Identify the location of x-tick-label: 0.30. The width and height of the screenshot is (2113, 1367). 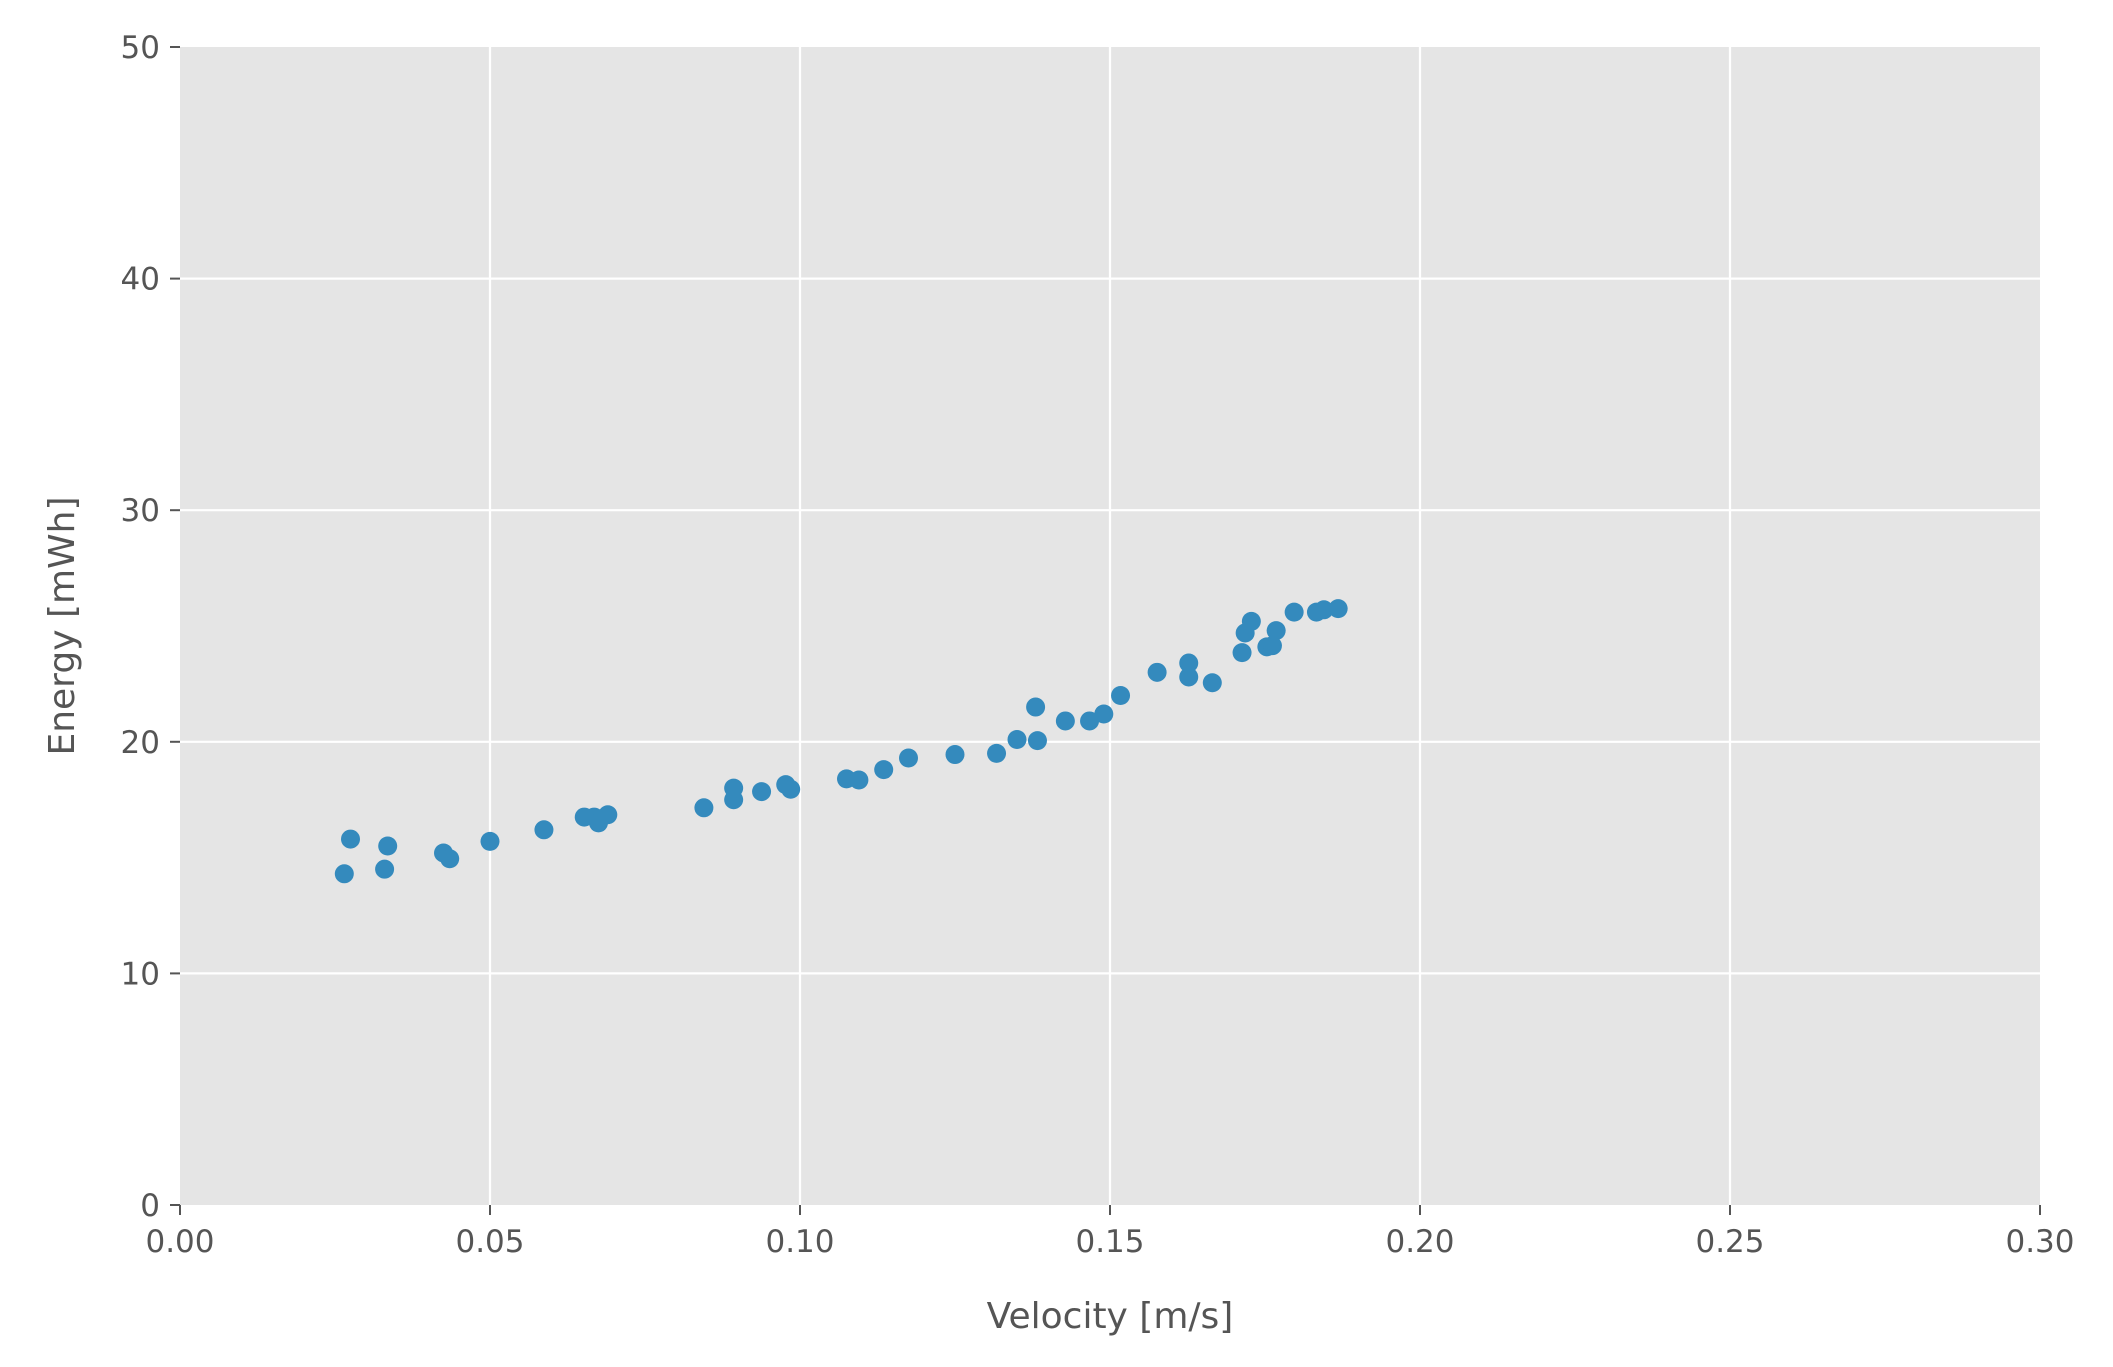
(2039, 1242).